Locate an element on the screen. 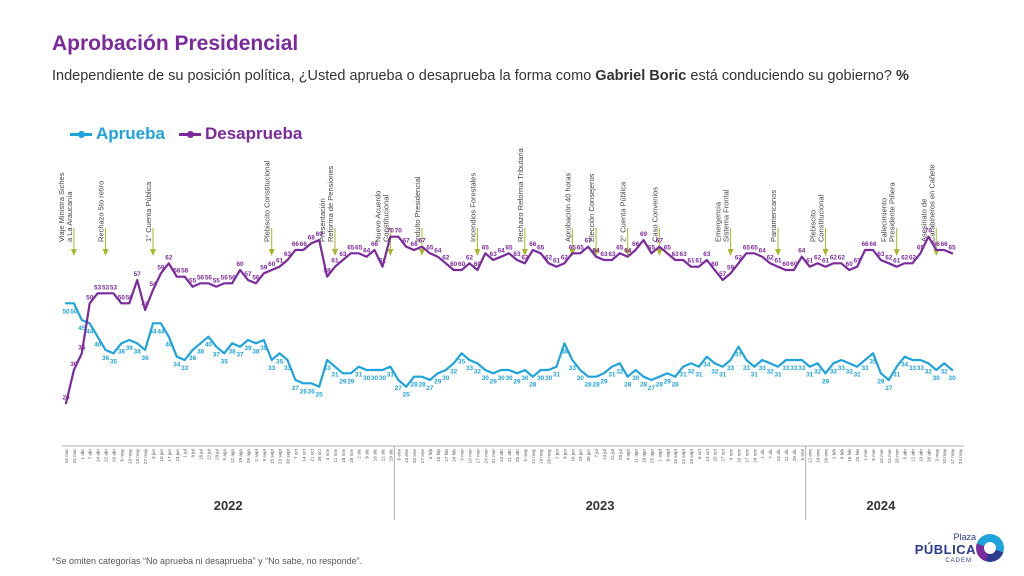  legend-item-desaprueba: Desaprueba is located at coordinates (240, 134).